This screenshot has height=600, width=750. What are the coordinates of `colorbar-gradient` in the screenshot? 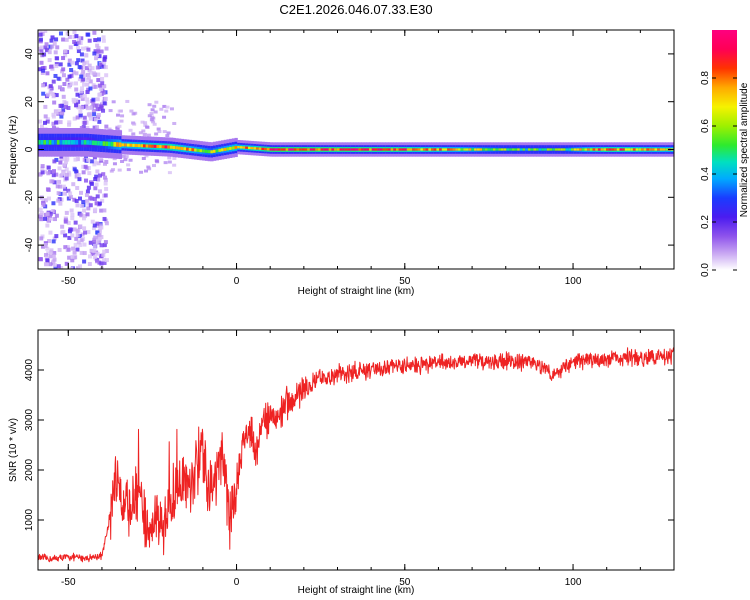 It's located at (724, 150).